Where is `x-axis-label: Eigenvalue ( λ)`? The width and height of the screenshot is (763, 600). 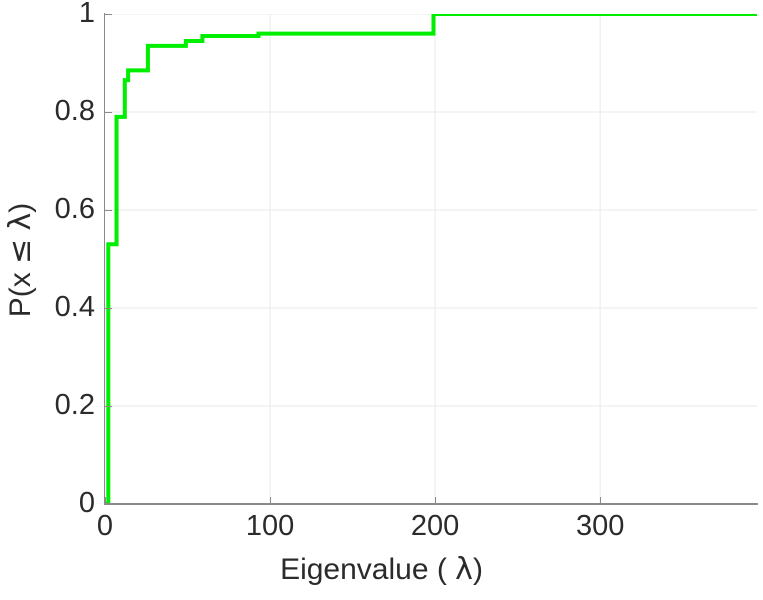 x-axis-label: Eigenvalue ( λ) is located at coordinates (381, 569).